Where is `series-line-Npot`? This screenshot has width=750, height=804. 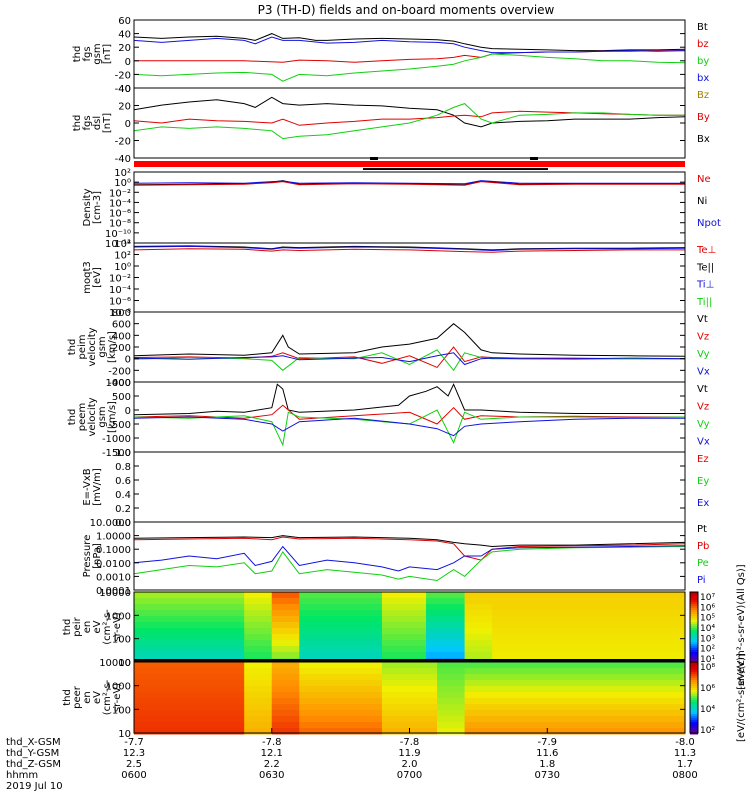
series-line-Npot is located at coordinates (409, 182).